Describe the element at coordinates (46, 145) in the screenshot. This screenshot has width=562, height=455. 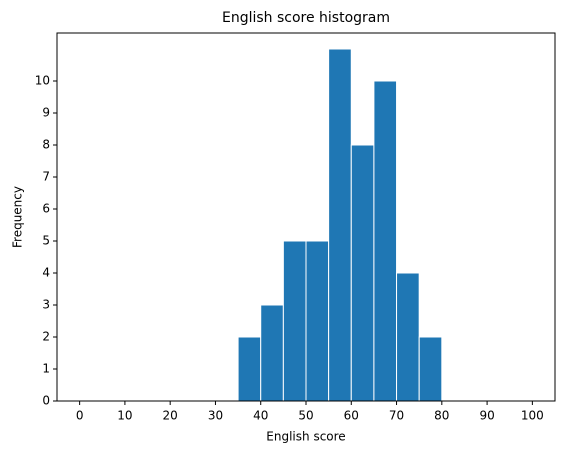
I see `y-tick-label: 8` at that location.